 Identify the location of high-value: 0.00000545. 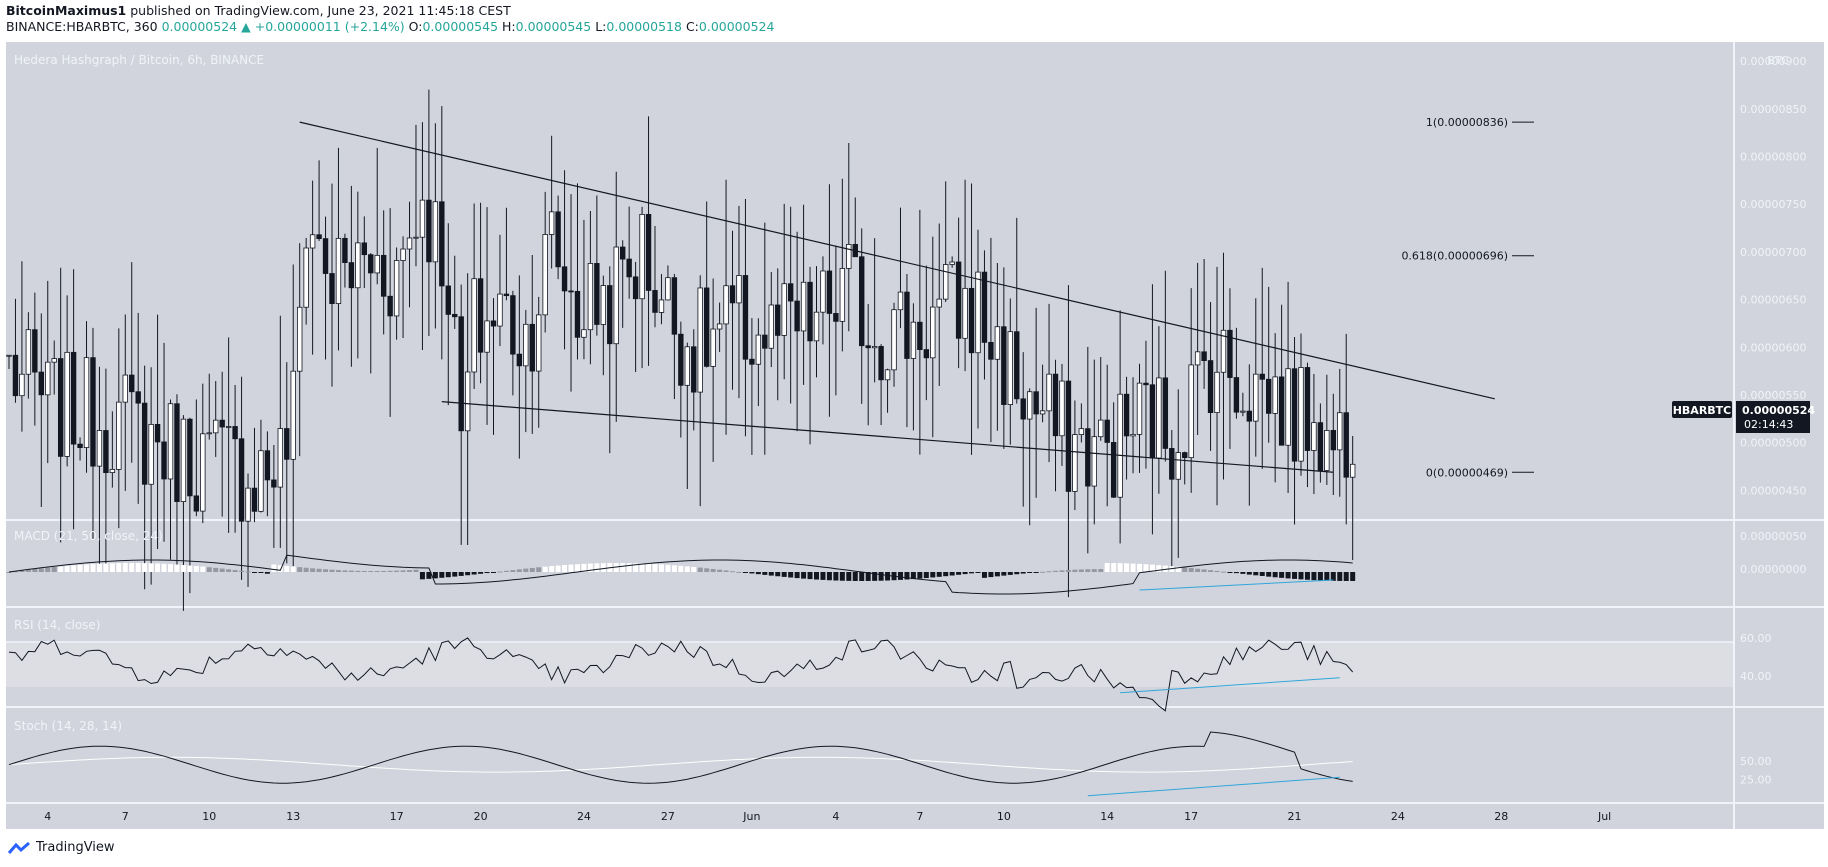
(553, 26).